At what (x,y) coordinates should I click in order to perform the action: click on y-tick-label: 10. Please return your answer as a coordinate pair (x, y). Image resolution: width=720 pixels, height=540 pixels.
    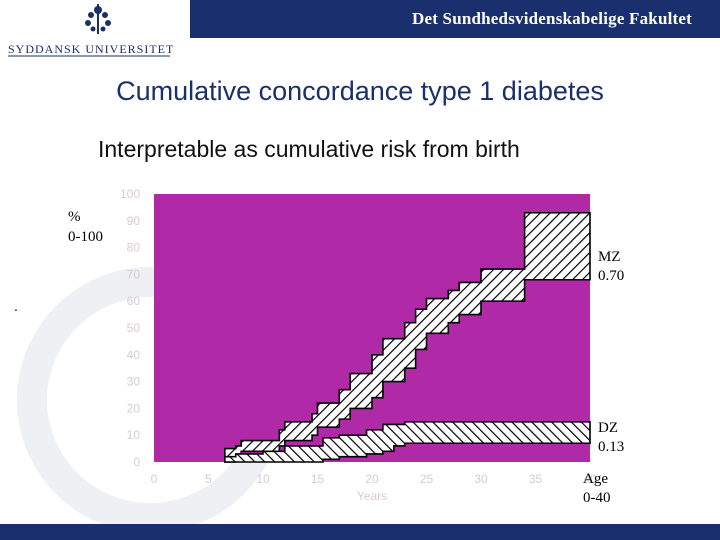
    Looking at the image, I should click on (134, 435).